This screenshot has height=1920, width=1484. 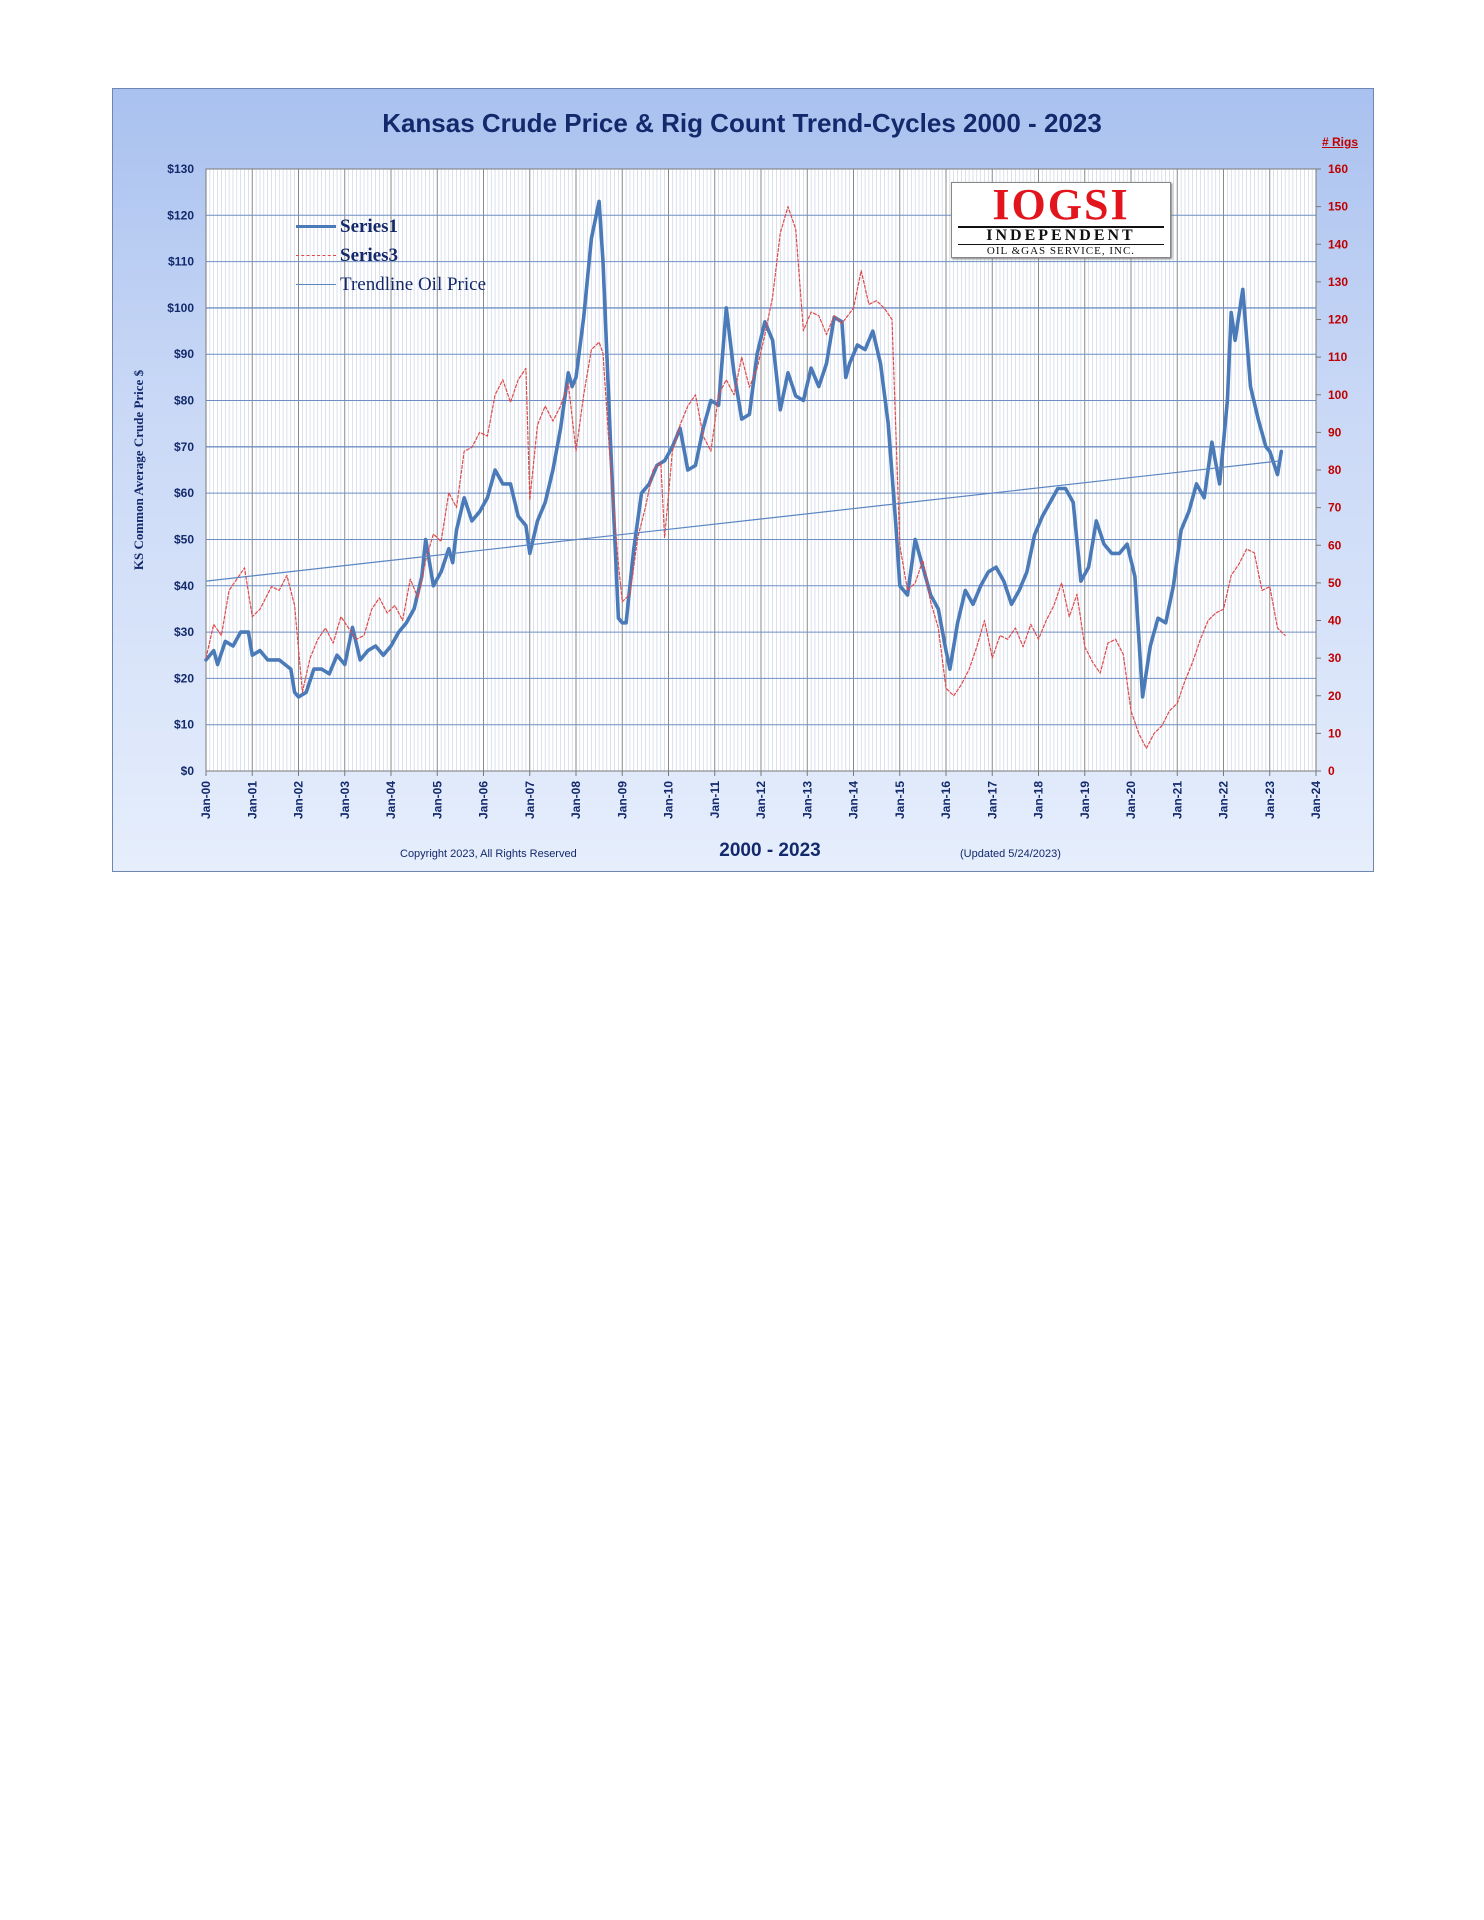 I want to click on legend-swatch-series1, so click(x=316, y=227).